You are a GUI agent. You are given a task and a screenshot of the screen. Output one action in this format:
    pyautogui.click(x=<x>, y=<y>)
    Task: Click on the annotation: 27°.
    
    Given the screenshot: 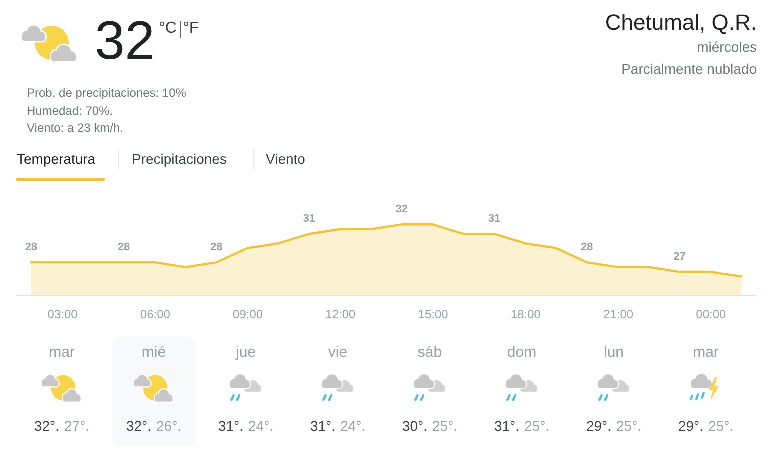 What is the action you would take?
    pyautogui.click(x=77, y=426)
    